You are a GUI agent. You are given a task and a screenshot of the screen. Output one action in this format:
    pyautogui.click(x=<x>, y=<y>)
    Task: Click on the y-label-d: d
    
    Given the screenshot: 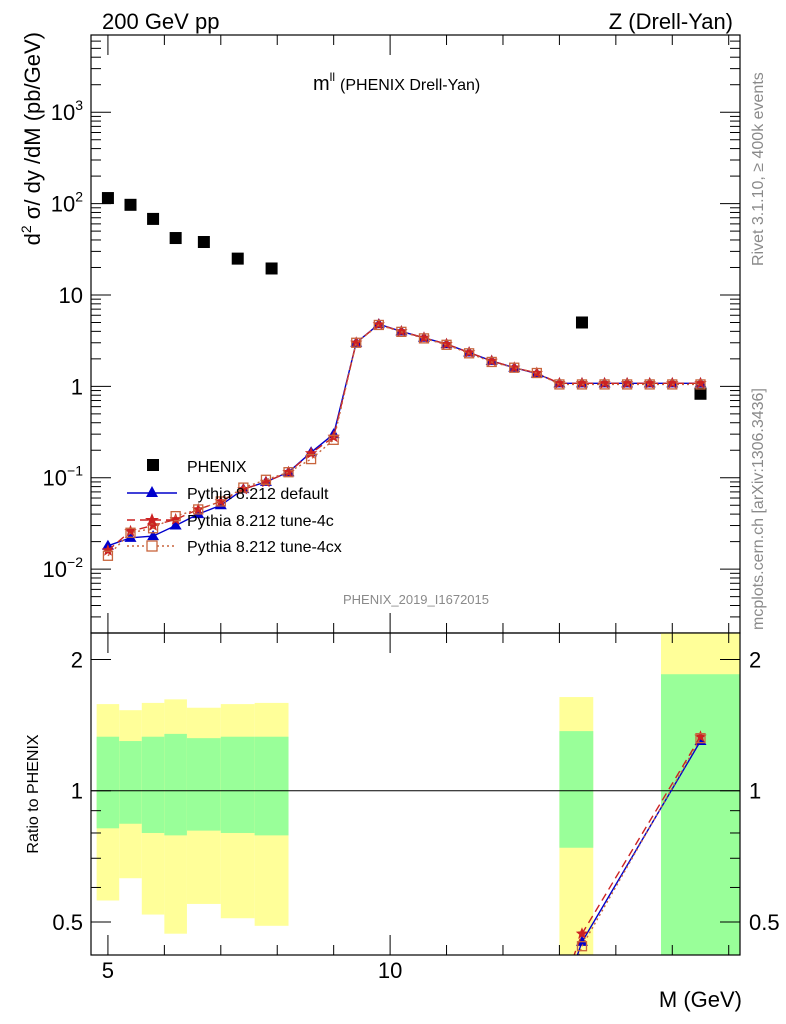 What is the action you would take?
    pyautogui.click(x=32, y=239)
    